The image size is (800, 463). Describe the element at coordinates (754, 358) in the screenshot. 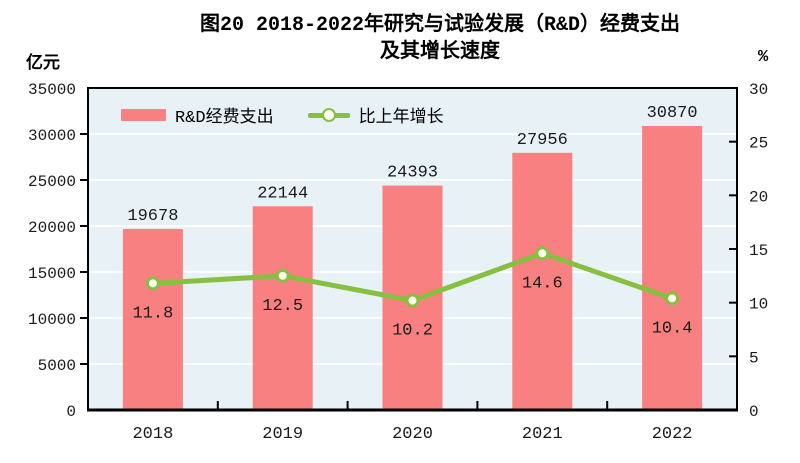

I see `y-axis-right-tick-label: 5` at that location.